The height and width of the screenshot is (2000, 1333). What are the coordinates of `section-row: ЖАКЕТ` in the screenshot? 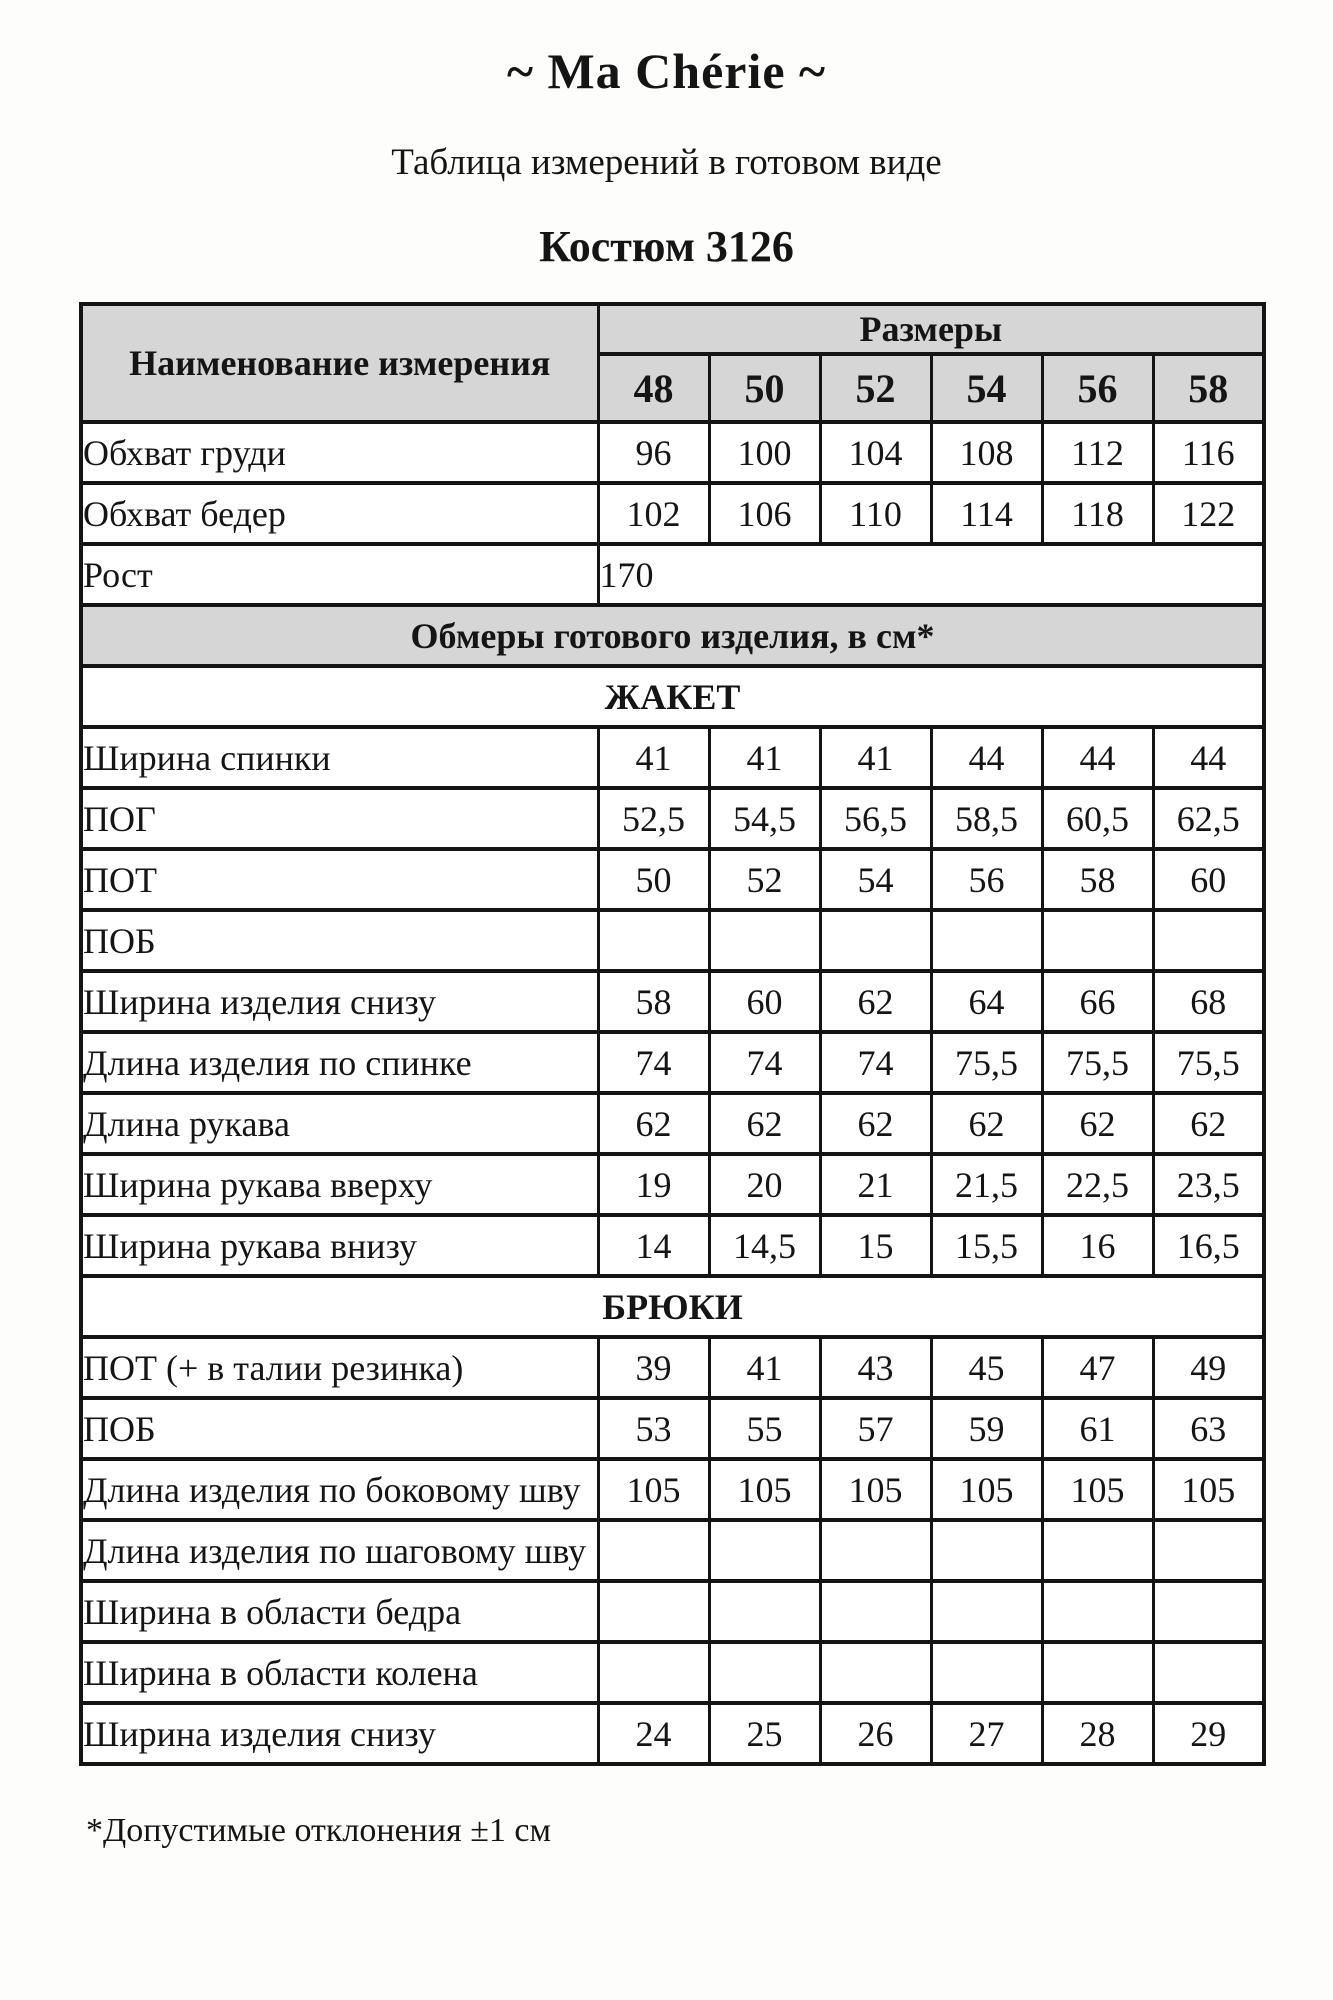 It's located at (672, 696).